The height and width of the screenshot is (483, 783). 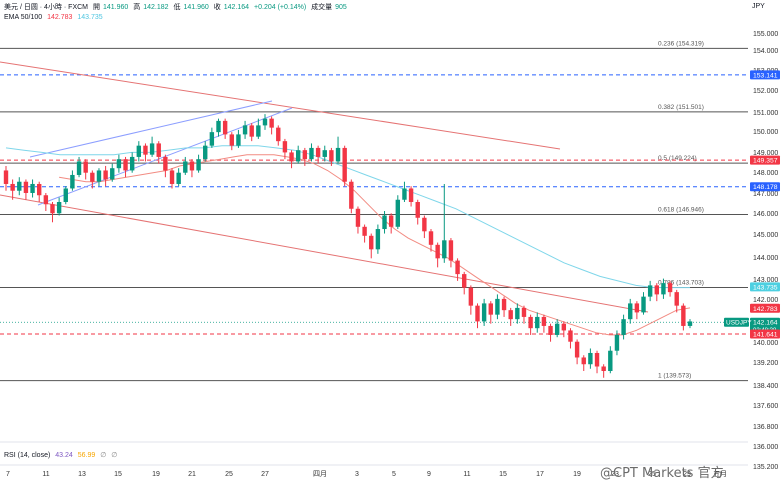 I want to click on rsi-value-1: 43.24, so click(x=64, y=455).